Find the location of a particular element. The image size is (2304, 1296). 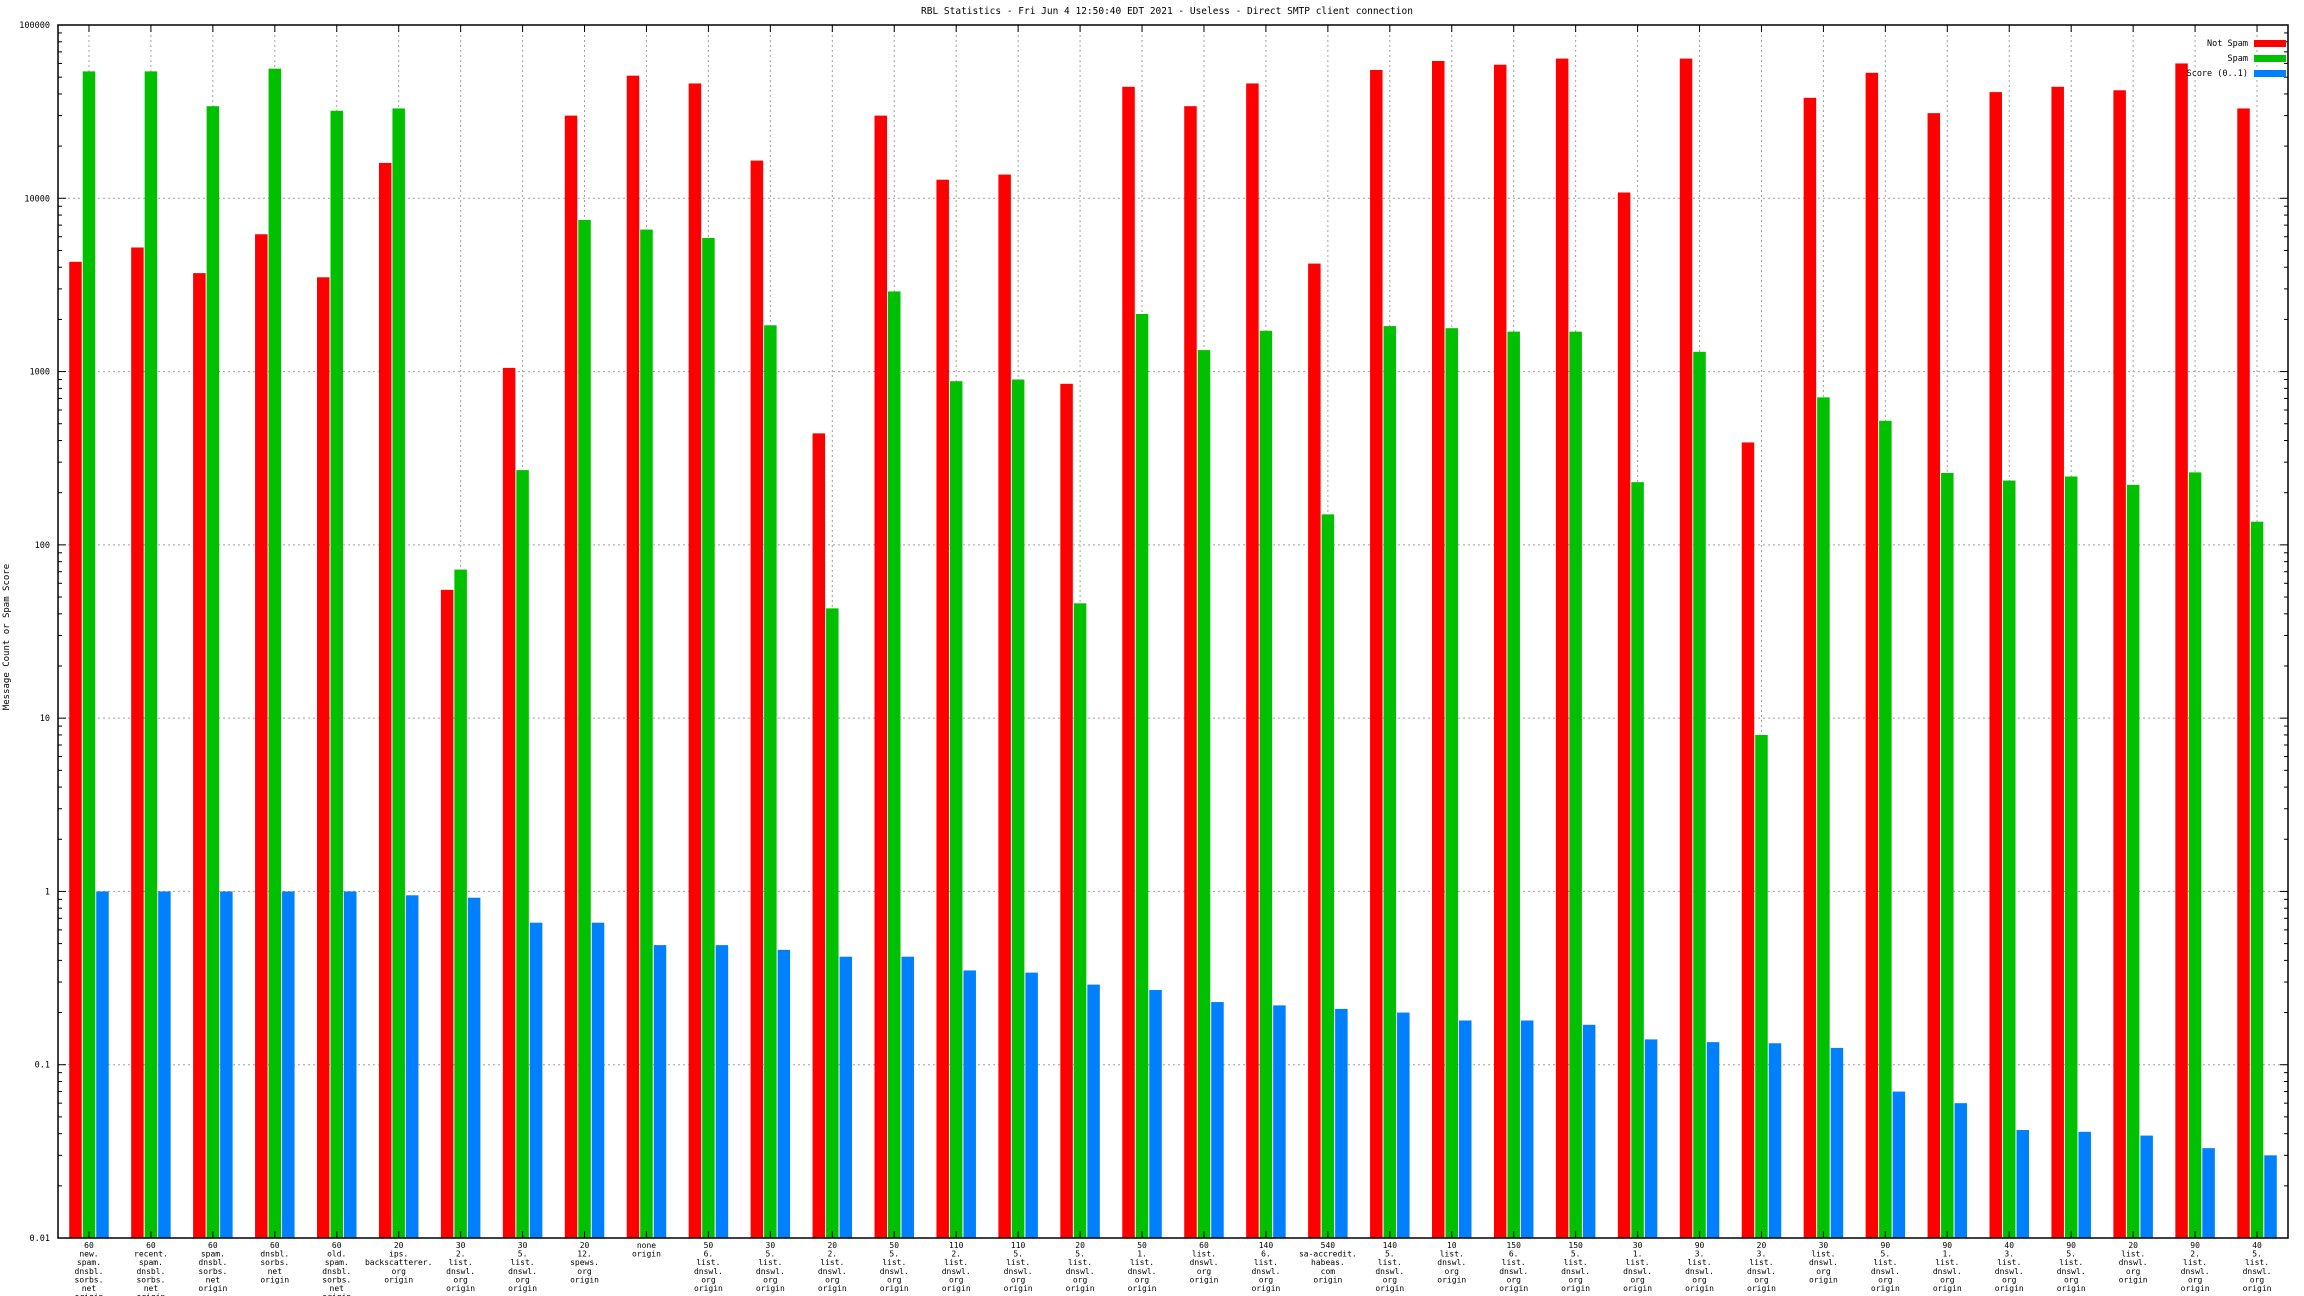

y-tick-label: 1 is located at coordinates (47, 892).